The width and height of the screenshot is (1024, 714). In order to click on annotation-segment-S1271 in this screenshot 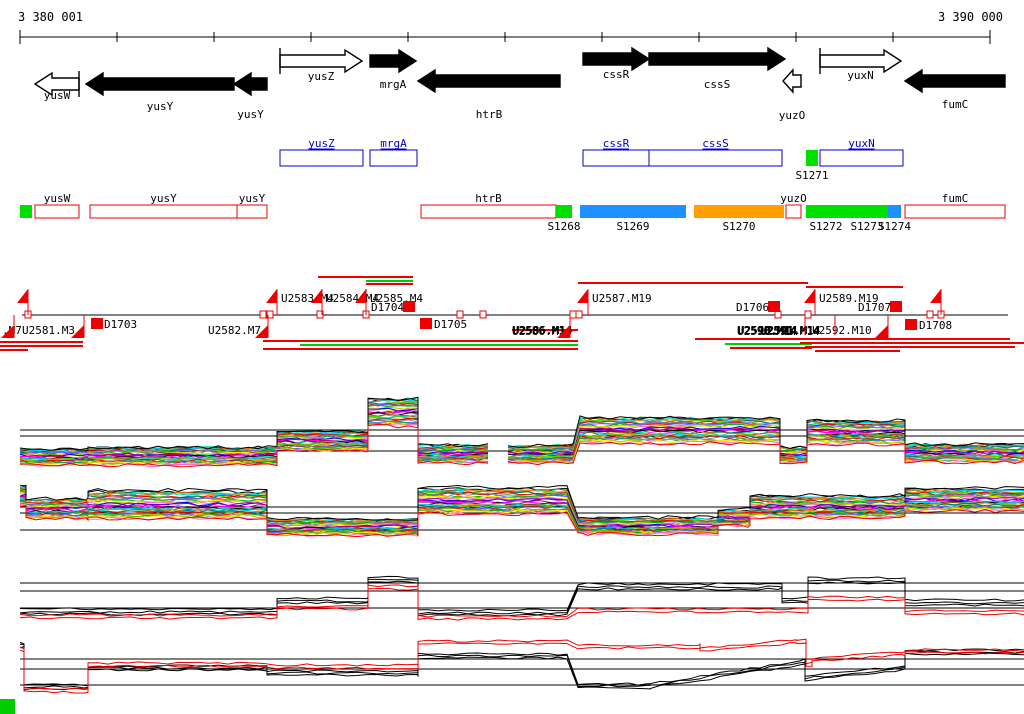, I will do `click(812, 158)`.